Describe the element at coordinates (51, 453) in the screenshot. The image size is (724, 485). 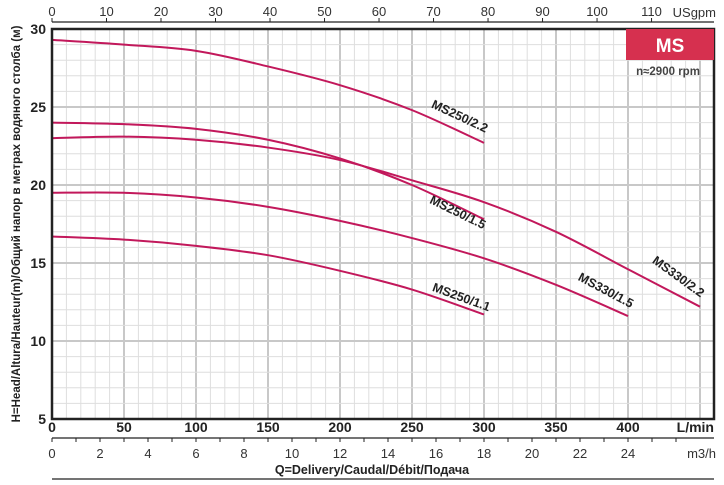
I see `m3h-tick-label: 0` at that location.